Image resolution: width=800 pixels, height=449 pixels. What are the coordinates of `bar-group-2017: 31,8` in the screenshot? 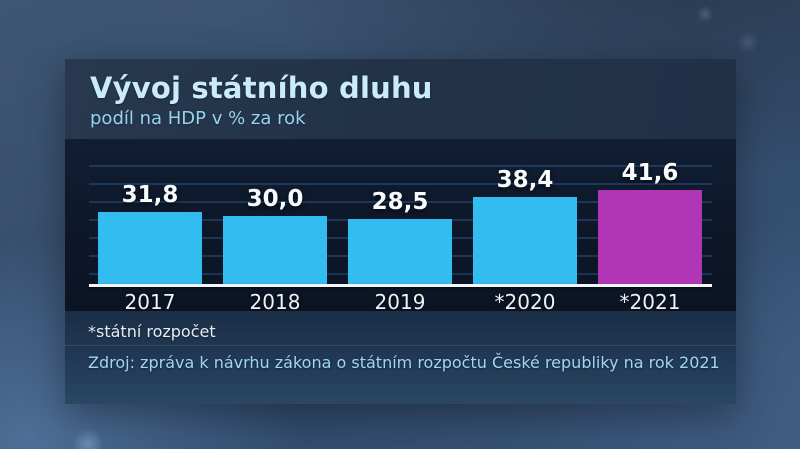 It's located at (150, 232).